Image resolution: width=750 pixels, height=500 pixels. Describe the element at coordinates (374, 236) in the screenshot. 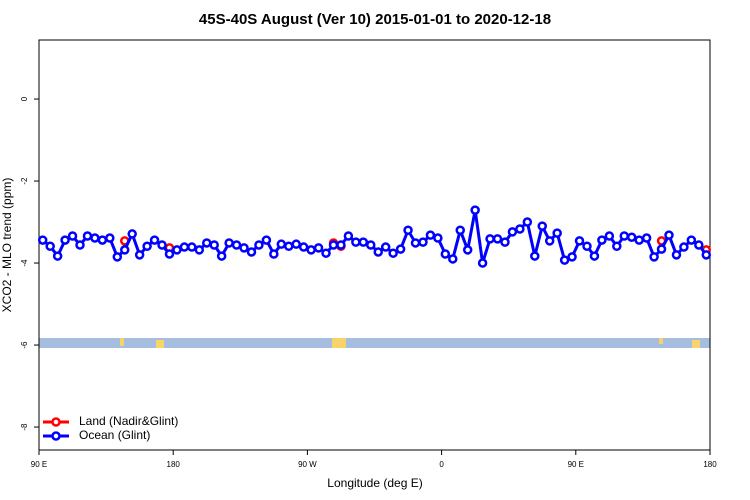

I see `series` at that location.